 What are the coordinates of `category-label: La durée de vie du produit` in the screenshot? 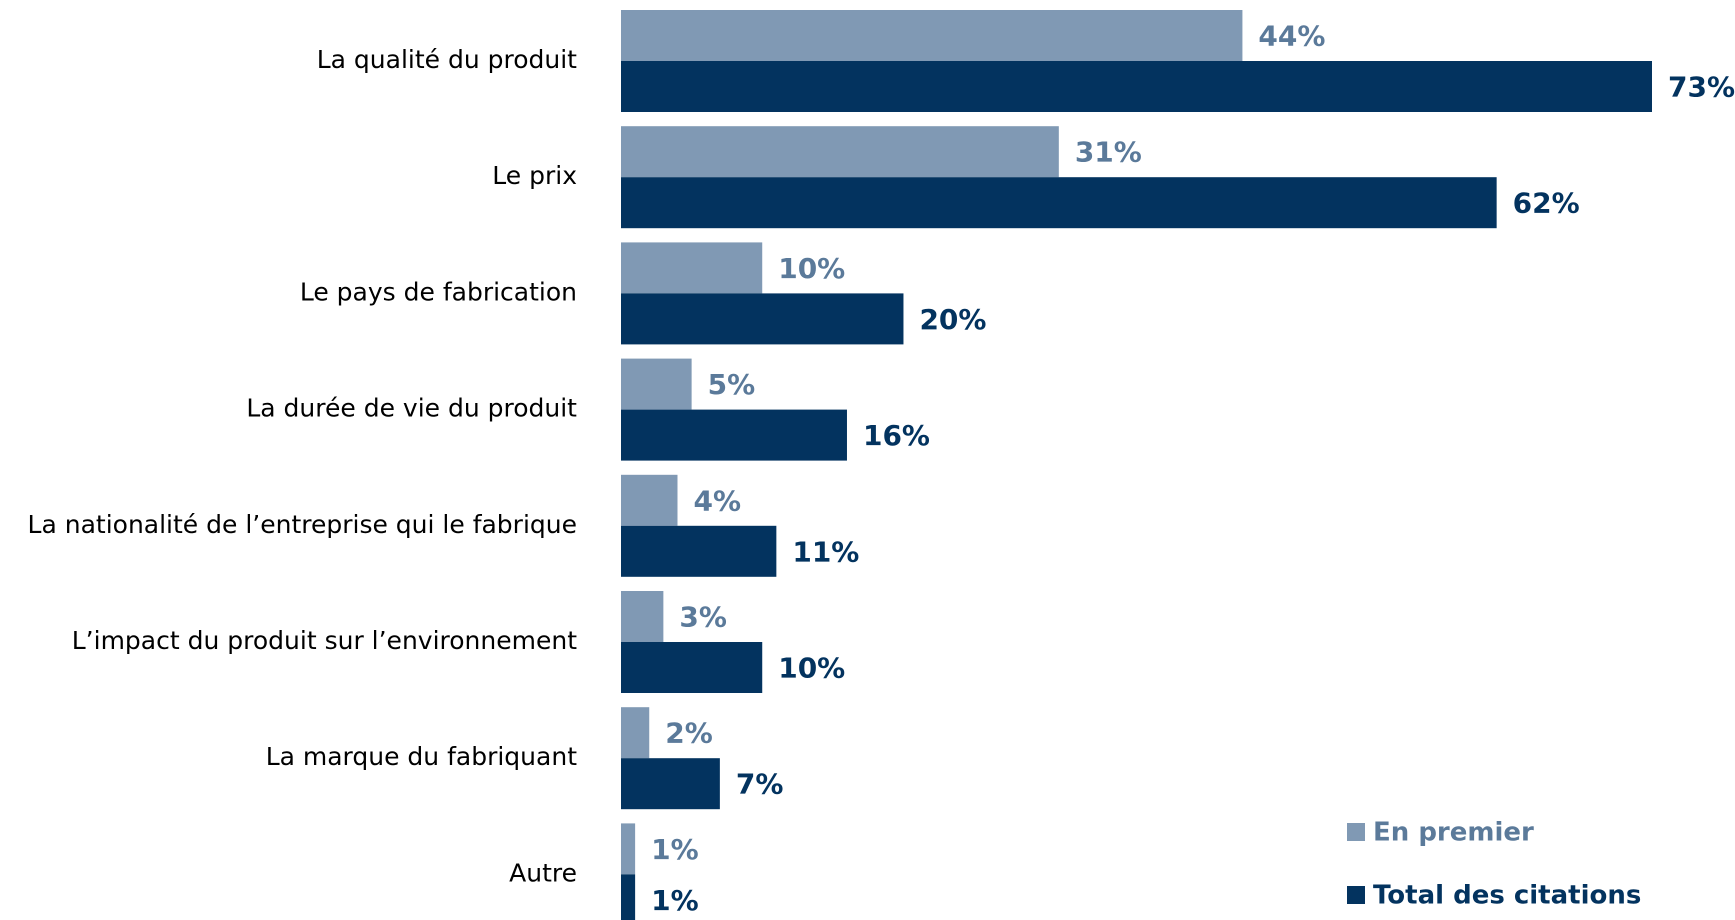 It's located at (411, 408).